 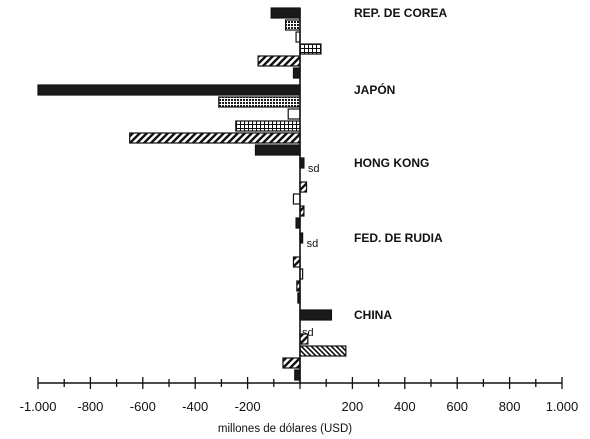 What do you see at coordinates (143, 406) in the screenshot?
I see `x-tick-label: -600` at bounding box center [143, 406].